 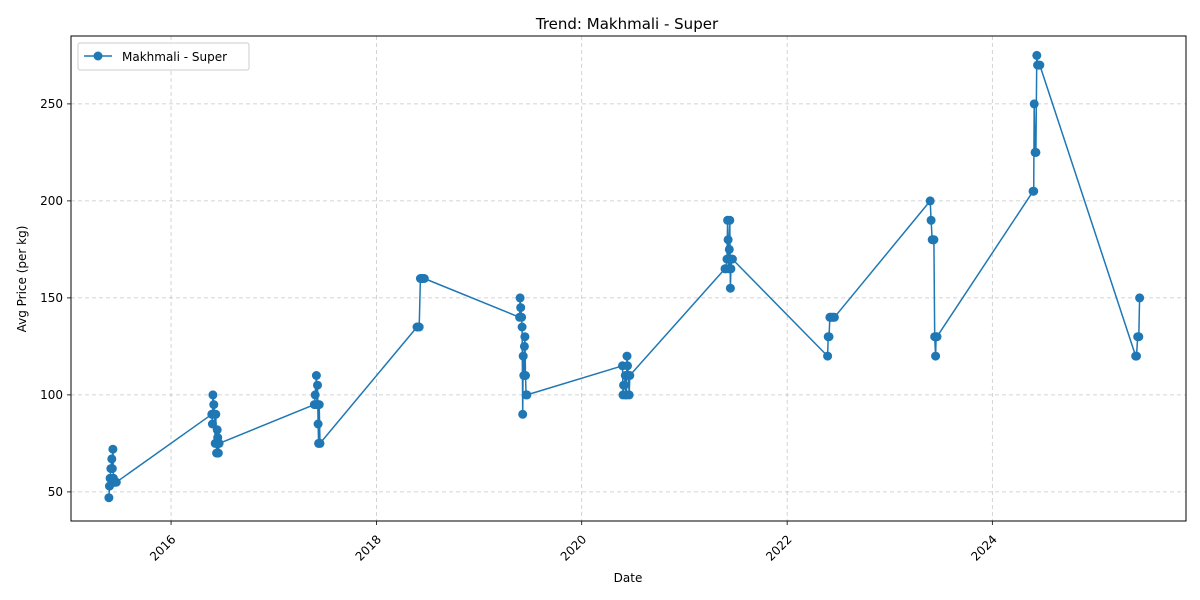 I want to click on x-axis-label: Date, so click(x=628, y=578).